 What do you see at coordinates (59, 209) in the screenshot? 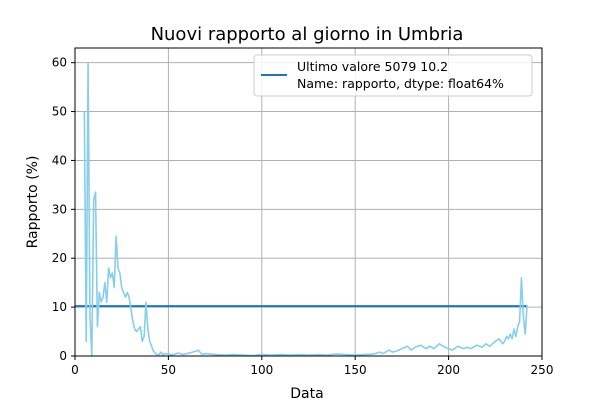
I see `y-tick-label: 30` at bounding box center [59, 209].